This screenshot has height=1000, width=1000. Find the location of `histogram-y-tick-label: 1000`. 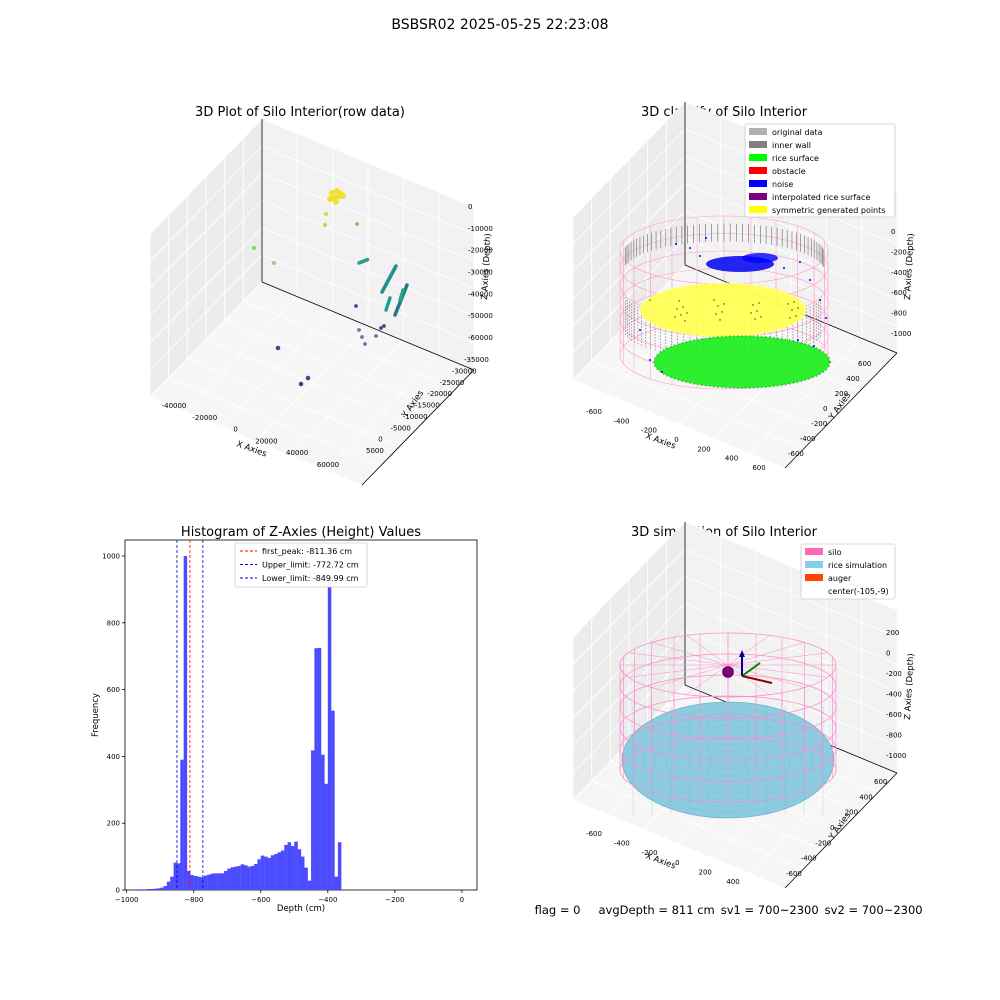

histogram-y-tick-label: 1000 is located at coordinates (111, 557).